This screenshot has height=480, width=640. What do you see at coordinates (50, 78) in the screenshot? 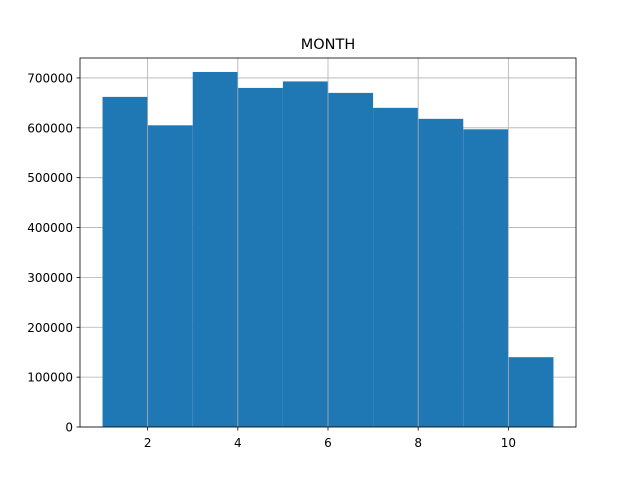
I see `y-tick-label: 700000` at bounding box center [50, 78].